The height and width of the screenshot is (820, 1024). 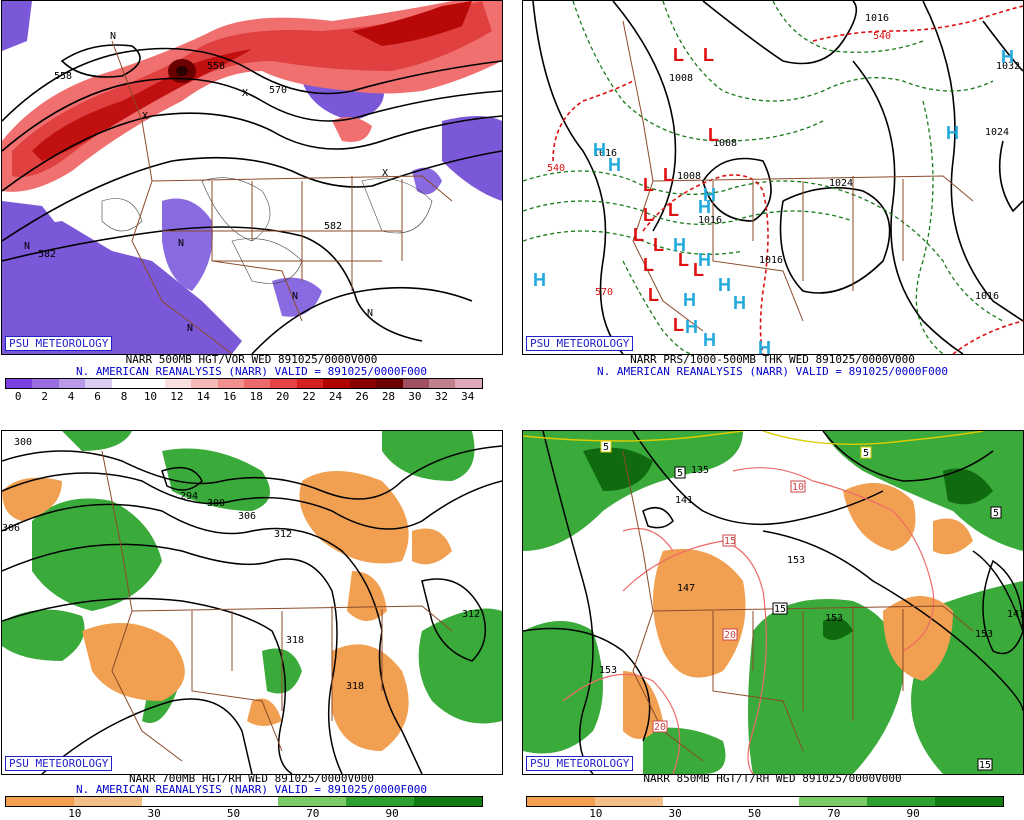 What do you see at coordinates (251, 359) in the screenshot?
I see `caption-title: NARR 500MB HGT/VOR WED 891025/0000V000` at bounding box center [251, 359].